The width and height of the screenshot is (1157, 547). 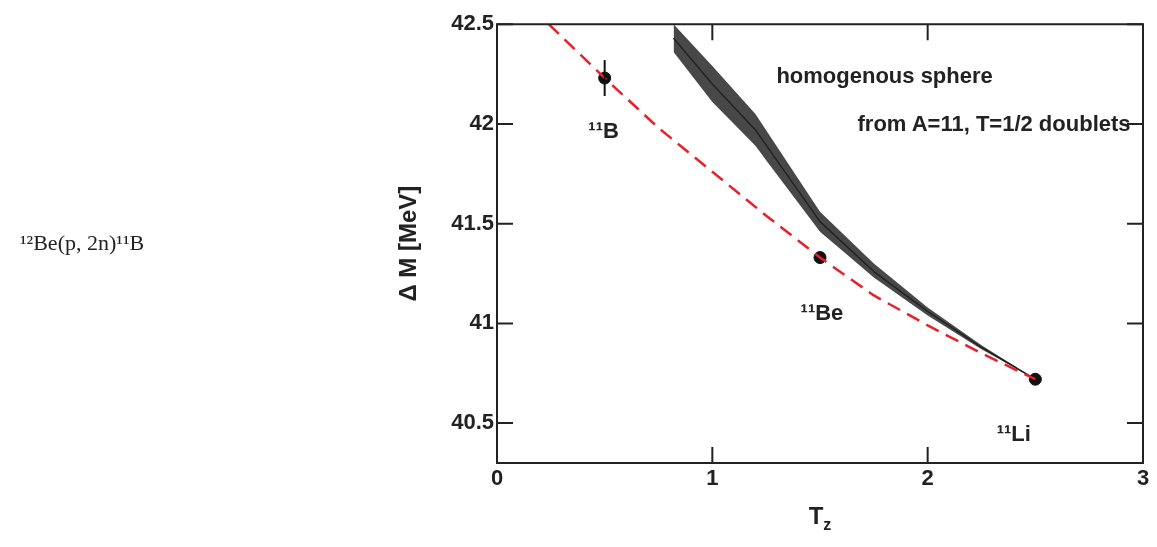 I want to click on y-tick-label: 42, so click(x=481, y=122).